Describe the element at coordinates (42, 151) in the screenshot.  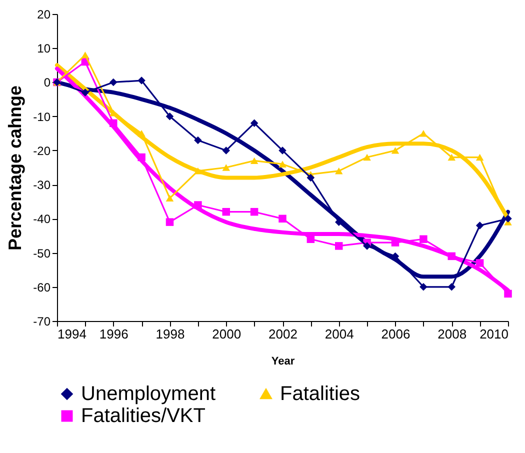
I see `y-tick-label: -20` at that location.